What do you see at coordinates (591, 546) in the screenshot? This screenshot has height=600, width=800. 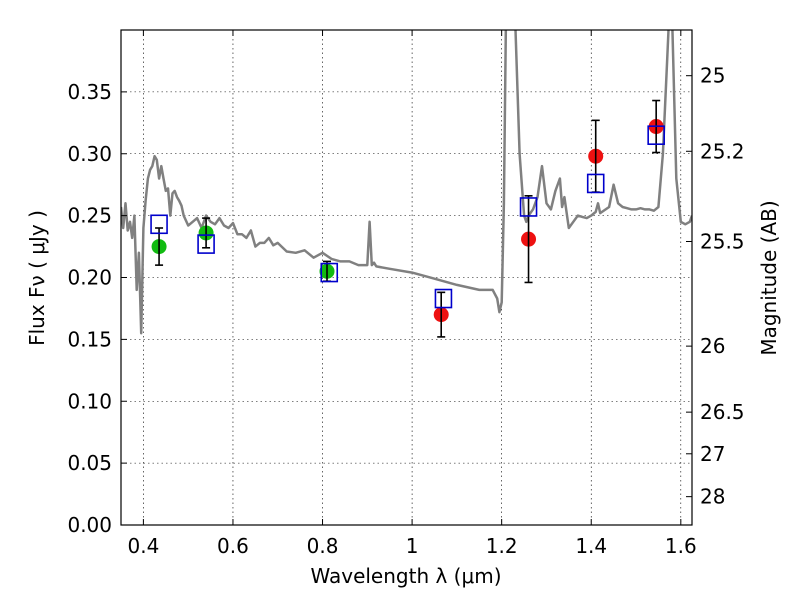 I see `x-tick-label: 1.4` at bounding box center [591, 546].